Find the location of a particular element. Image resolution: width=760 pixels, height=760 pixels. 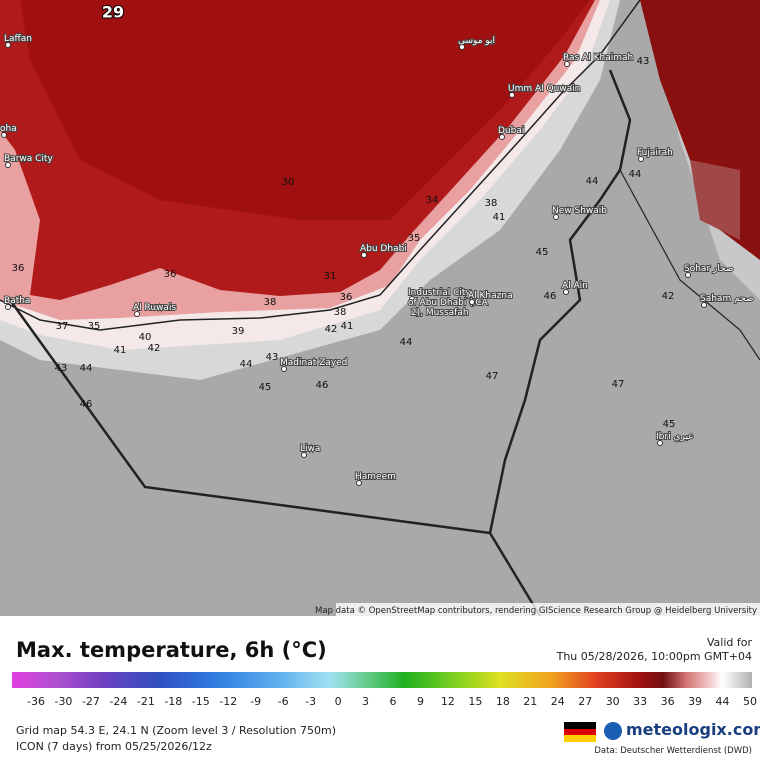

contour-label: 34 is located at coordinates (432, 200).